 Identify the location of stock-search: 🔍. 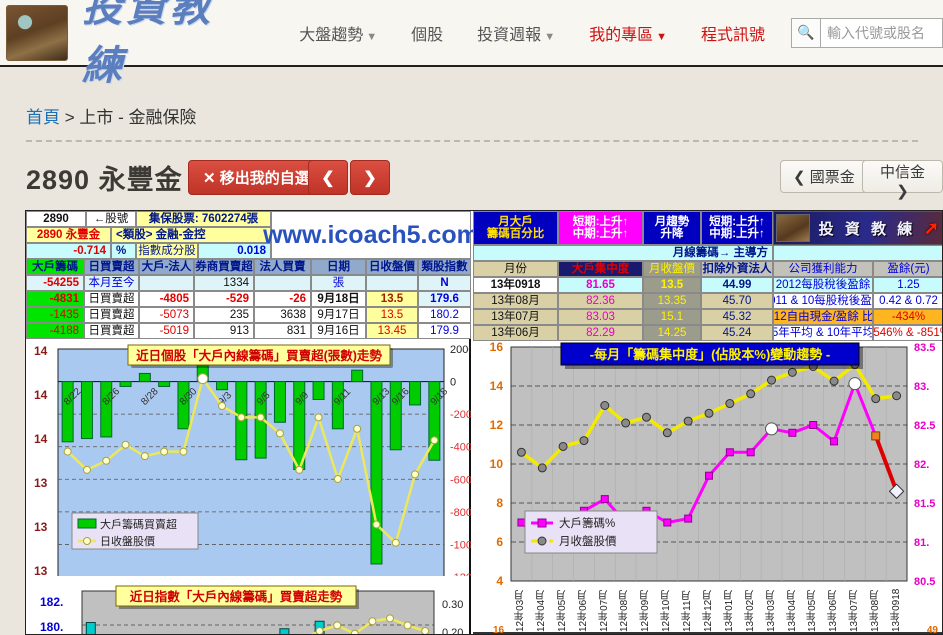
(867, 32).